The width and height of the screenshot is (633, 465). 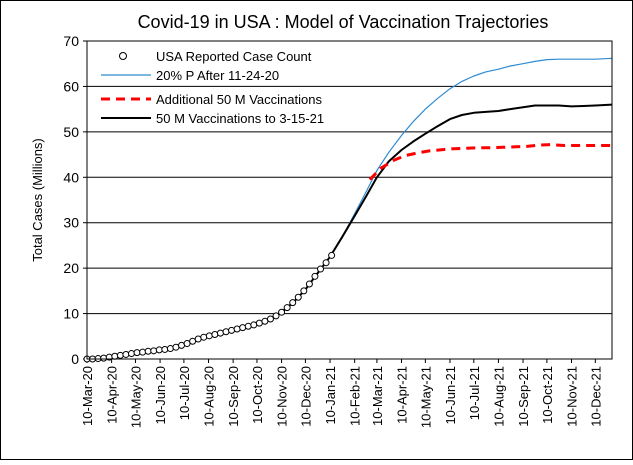 I want to click on legend-entry: 50 M Vaccinations to 3-15-21, so click(x=212, y=118).